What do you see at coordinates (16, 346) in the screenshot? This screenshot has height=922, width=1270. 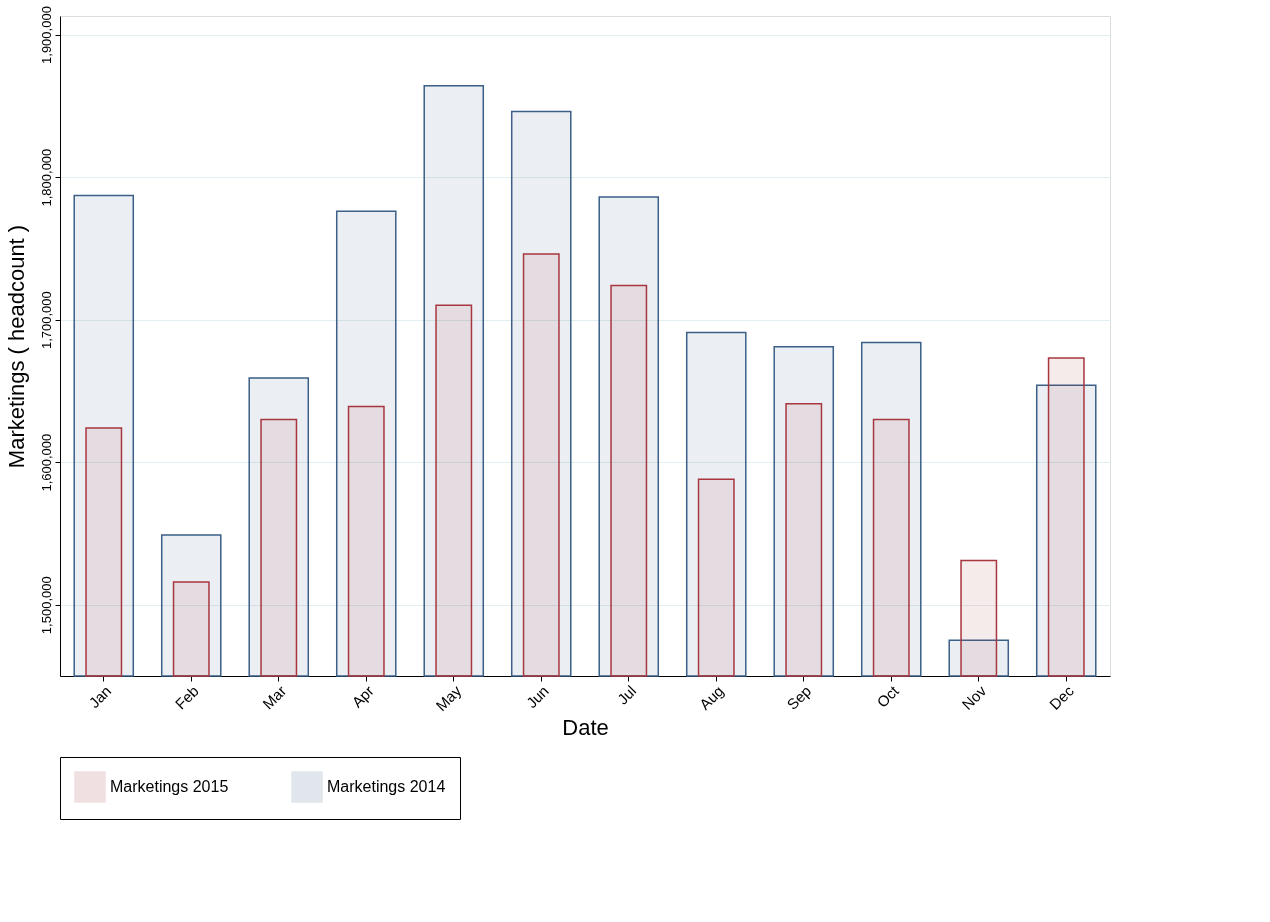 I see `y-axis-title: Marketings ( headcount )` at bounding box center [16, 346].